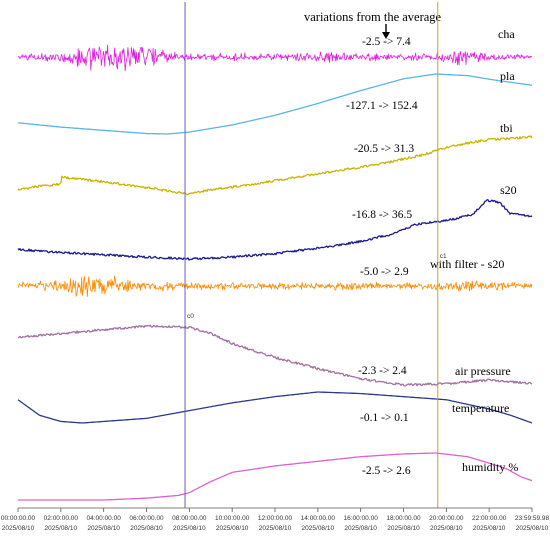  I want to click on series-name-cha: cha, so click(506, 34).